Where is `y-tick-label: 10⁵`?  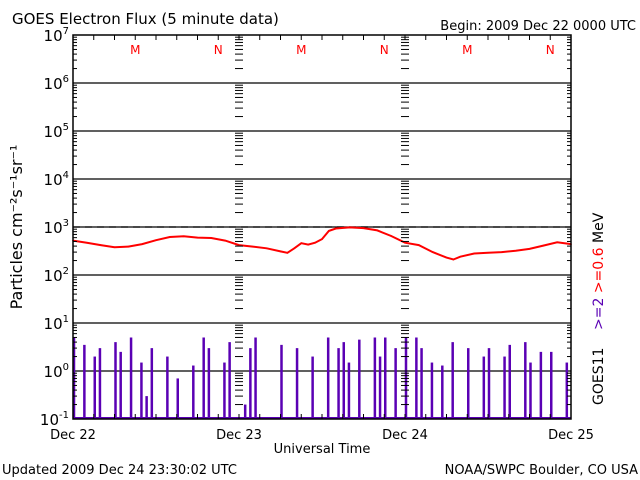 y-tick-label: 10⁵ is located at coordinates (56, 131).